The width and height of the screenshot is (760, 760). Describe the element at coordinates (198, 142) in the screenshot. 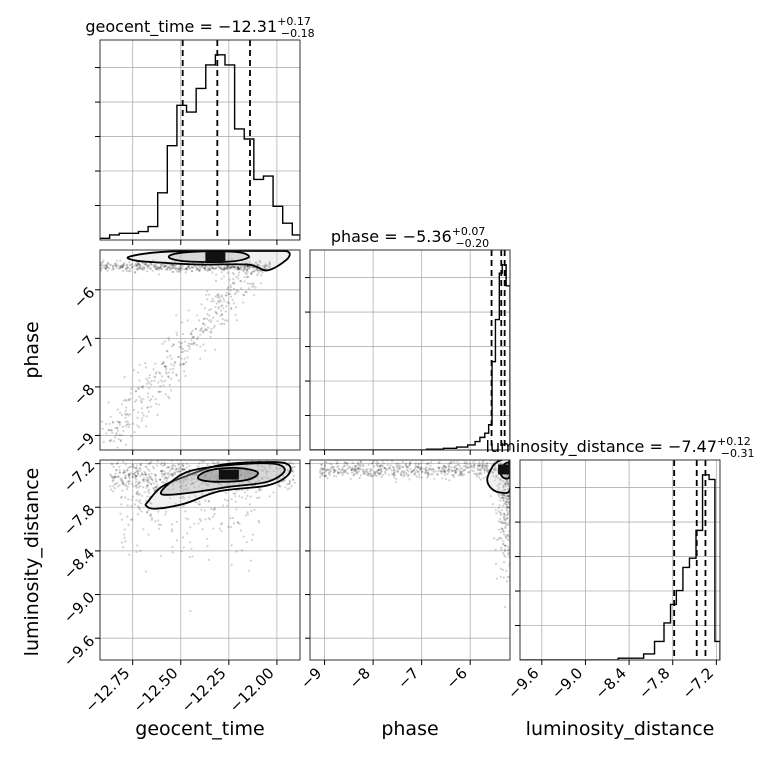

I see `panel-hist-geocent-time` at that location.